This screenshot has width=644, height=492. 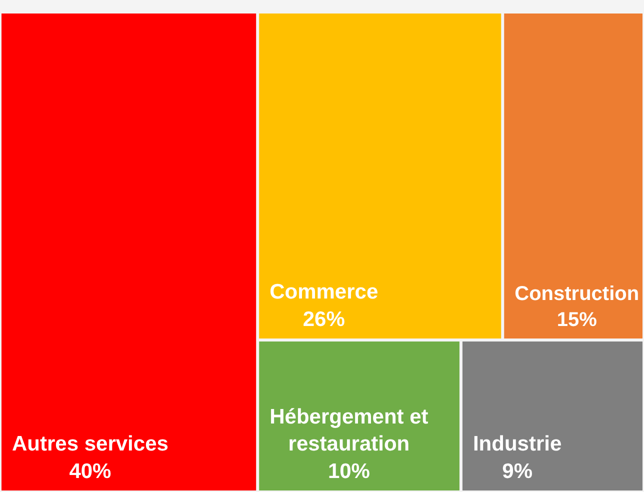 What do you see at coordinates (324, 319) in the screenshot?
I see `data-label: 26%` at bounding box center [324, 319].